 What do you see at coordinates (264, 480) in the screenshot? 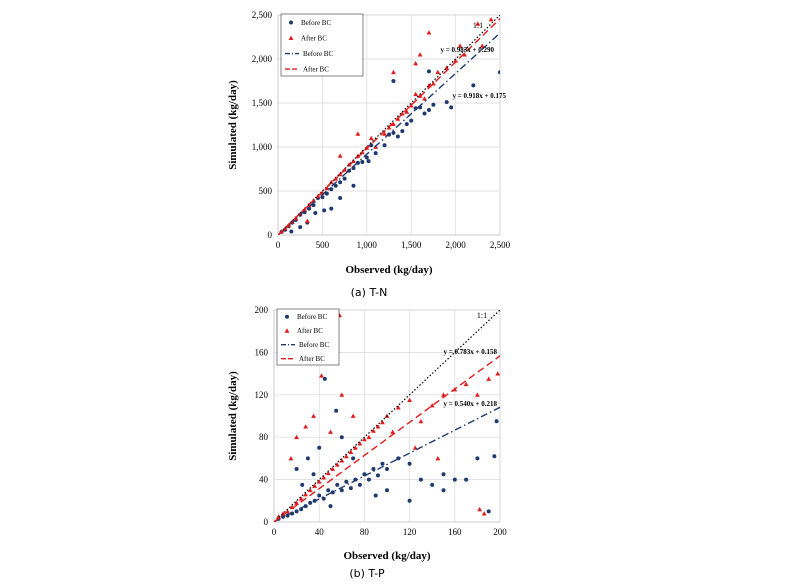
I see `y-tick-label: 40` at bounding box center [264, 480].